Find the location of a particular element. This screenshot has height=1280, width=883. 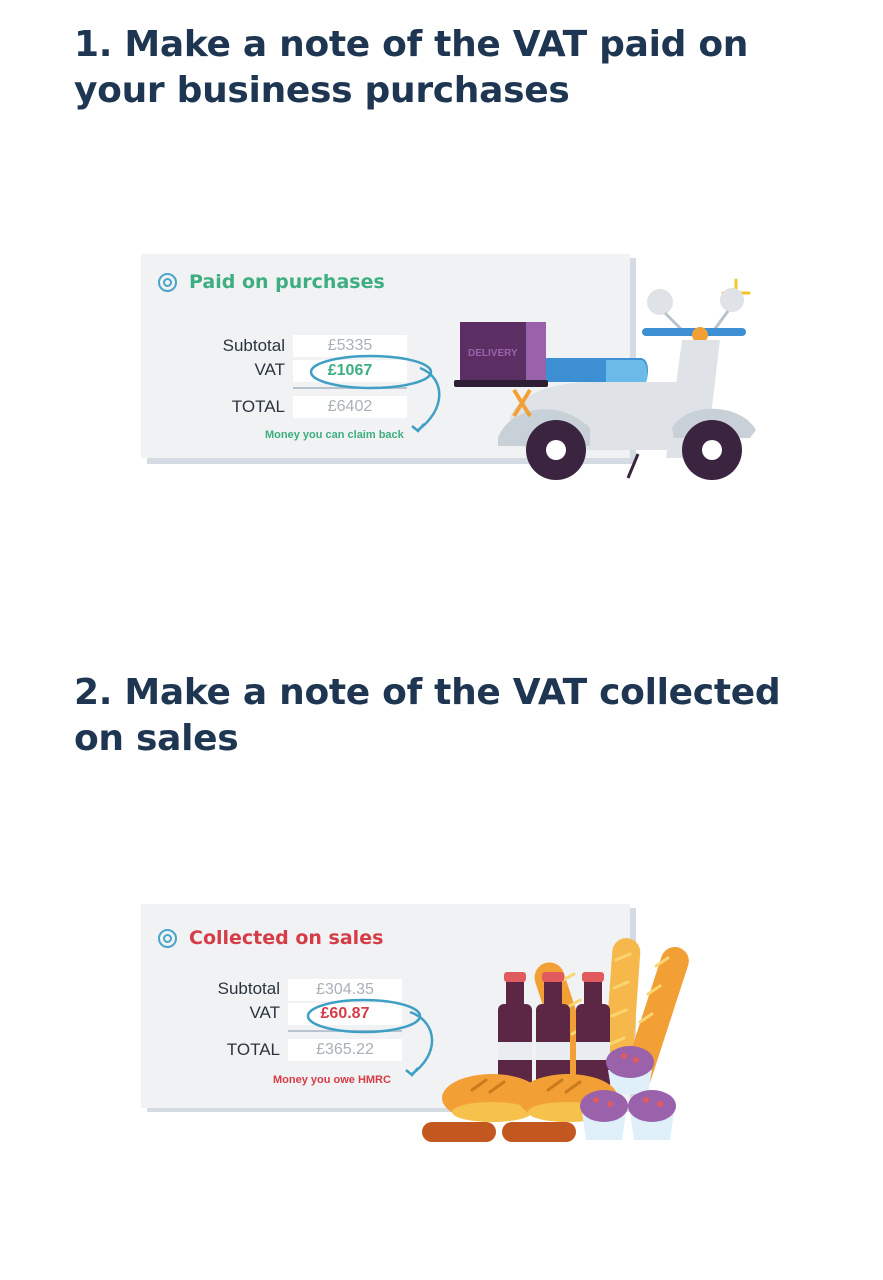

sales-card-title: Collected on sales is located at coordinates (270, 938).